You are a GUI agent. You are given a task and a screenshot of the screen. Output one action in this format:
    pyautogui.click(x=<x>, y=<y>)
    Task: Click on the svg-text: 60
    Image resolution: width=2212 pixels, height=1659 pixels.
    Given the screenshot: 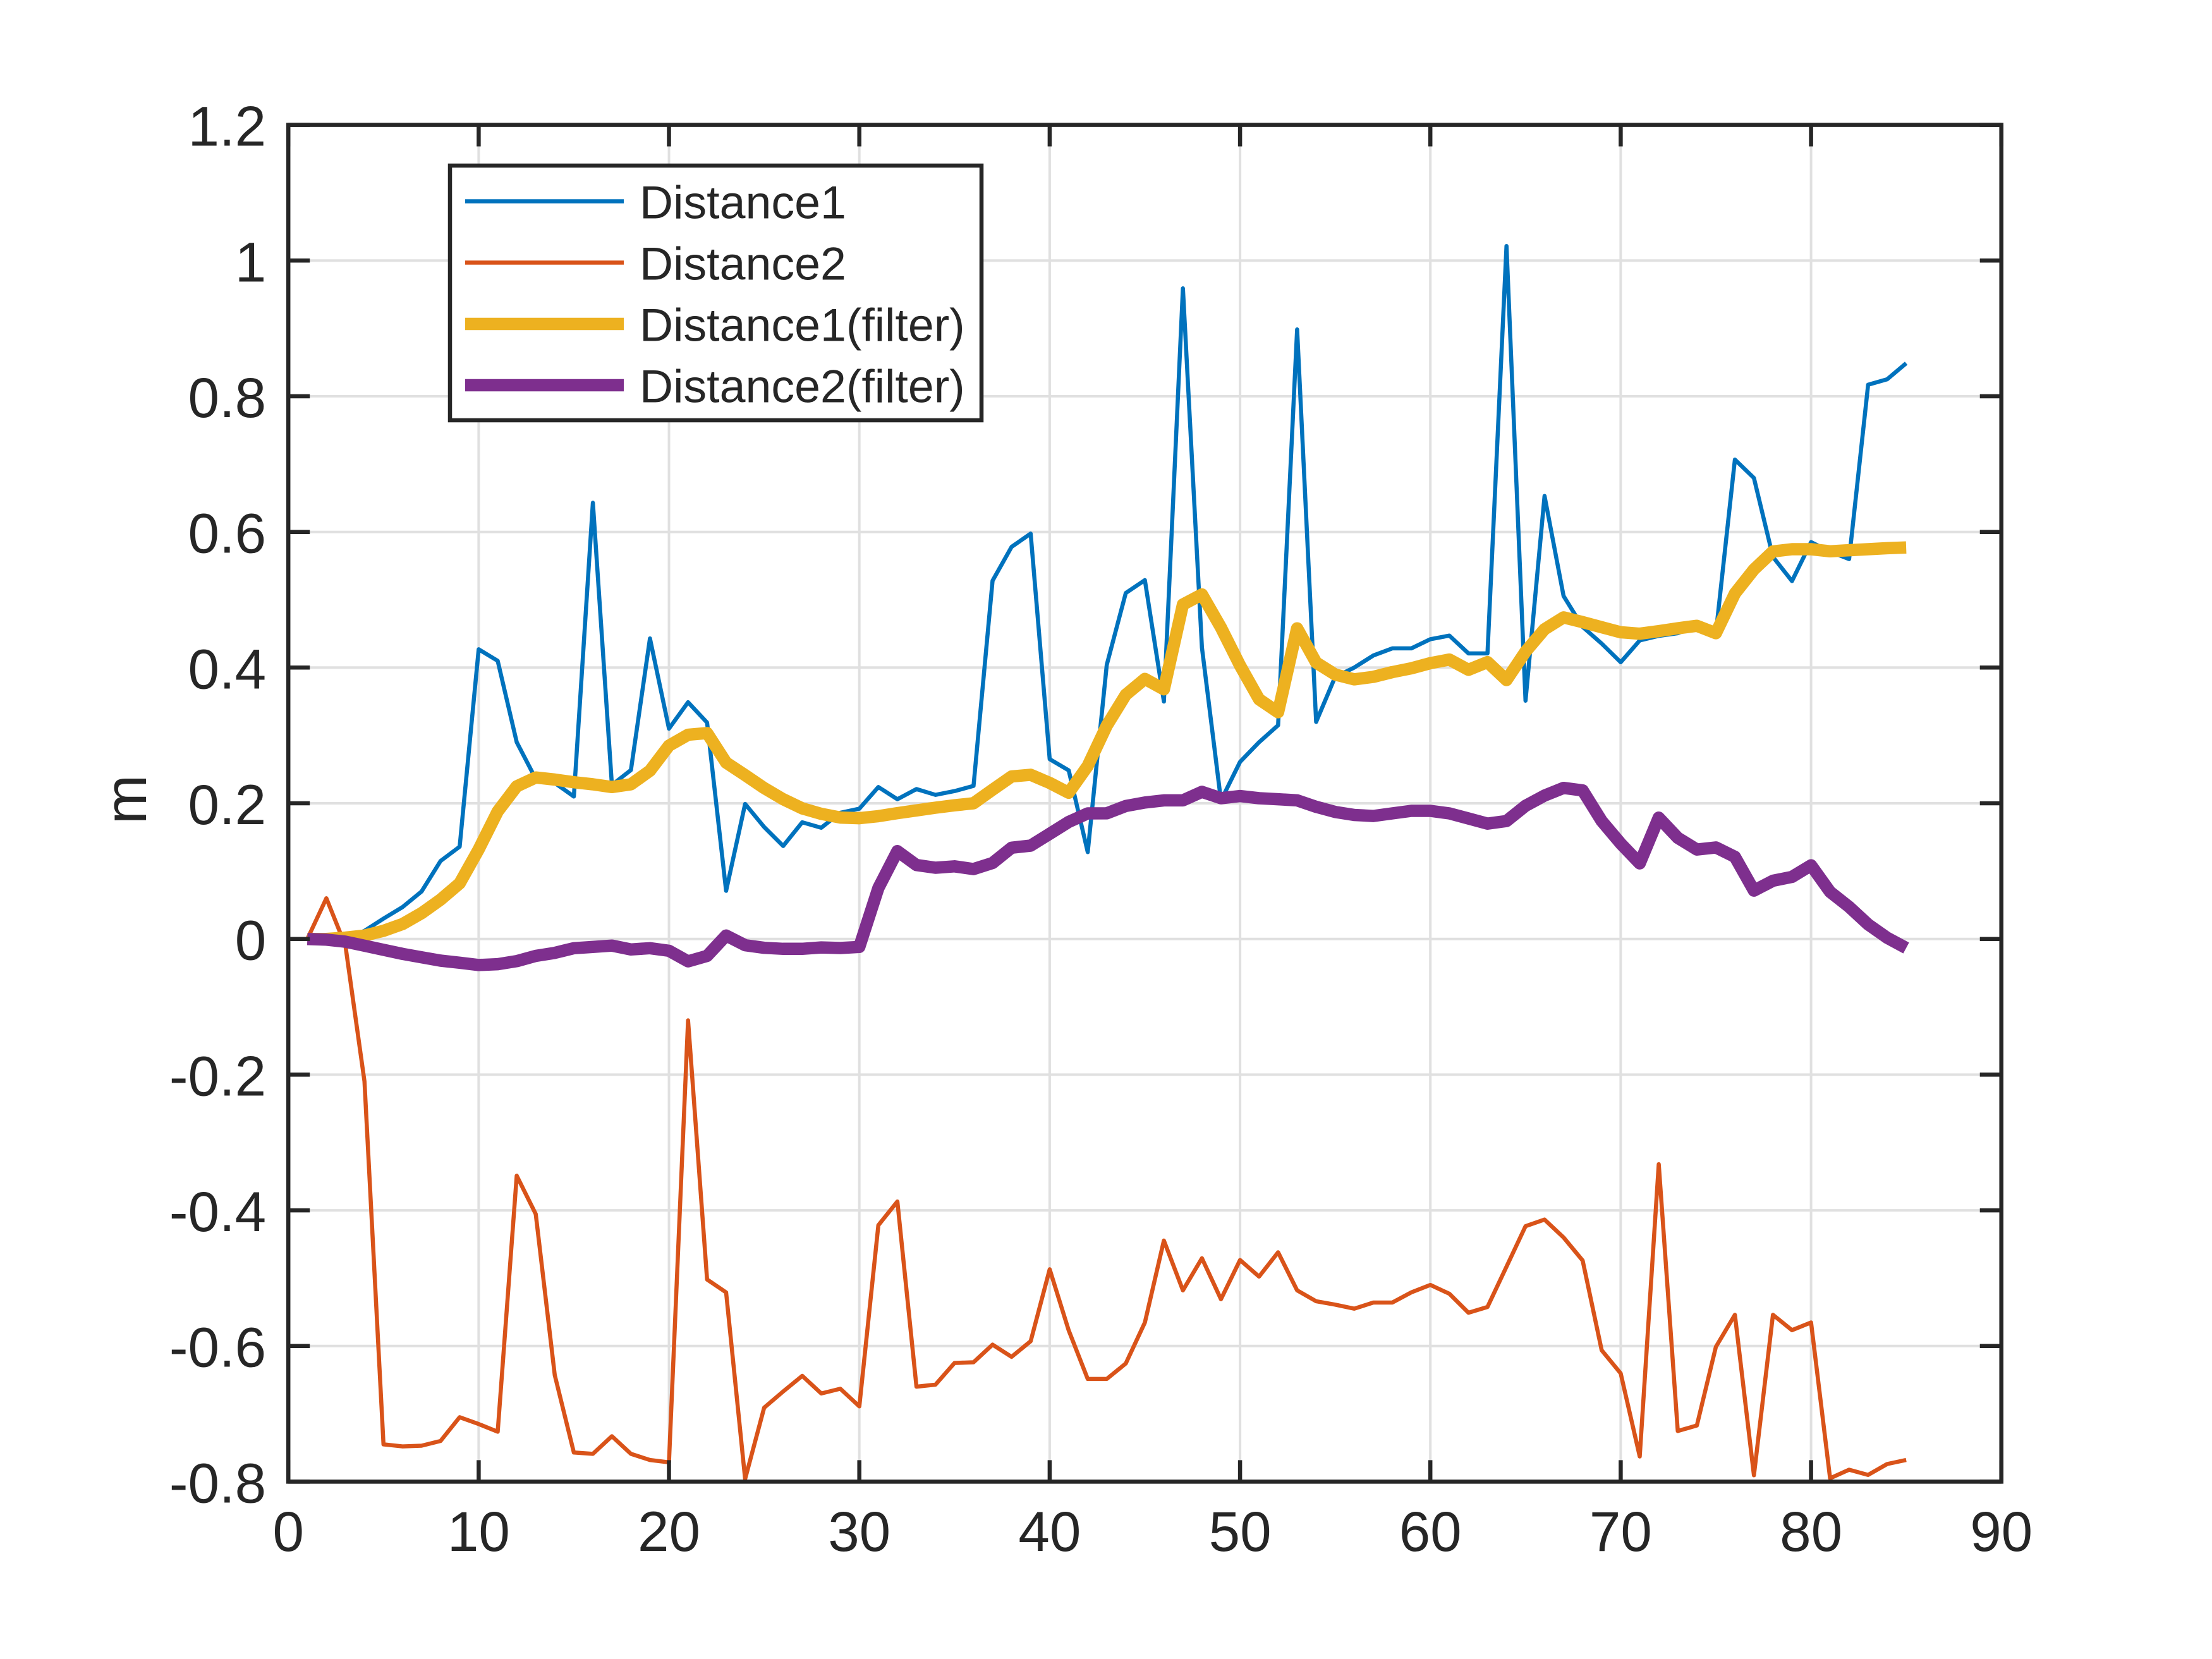 What is the action you would take?
    pyautogui.click(x=1430, y=1531)
    